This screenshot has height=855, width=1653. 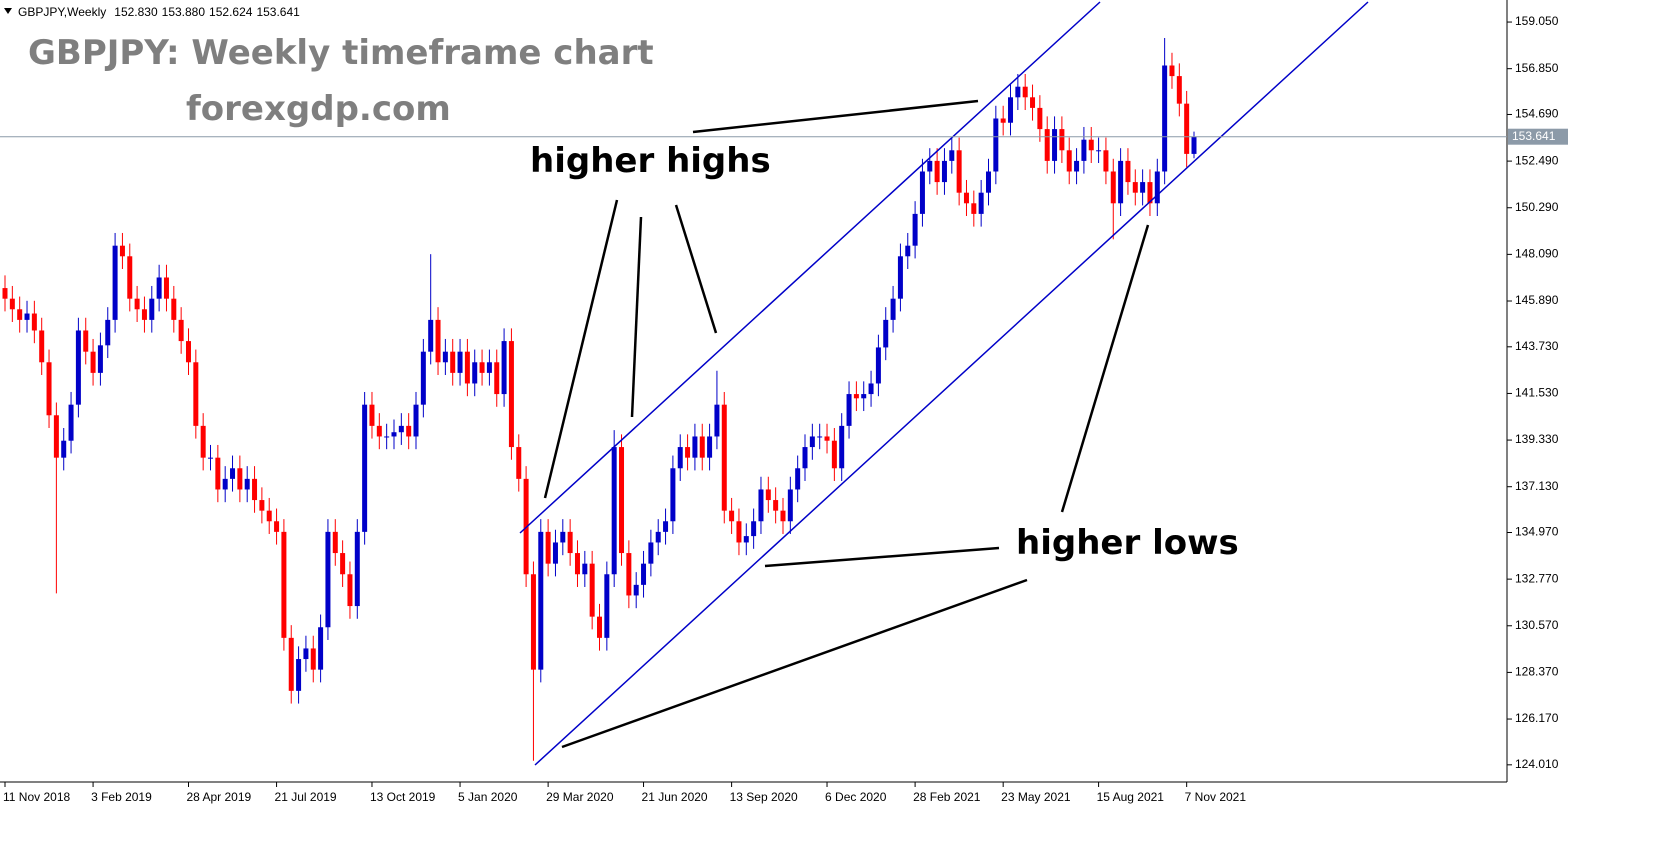 I want to click on y-tick-label: 154.690, so click(x=1537, y=114).